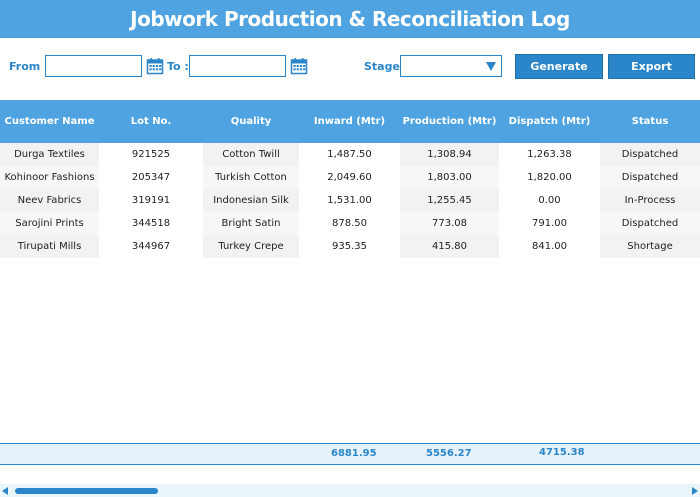 The width and height of the screenshot is (700, 497). Describe the element at coordinates (451, 66) in the screenshot. I see `stage-dropdown` at that location.